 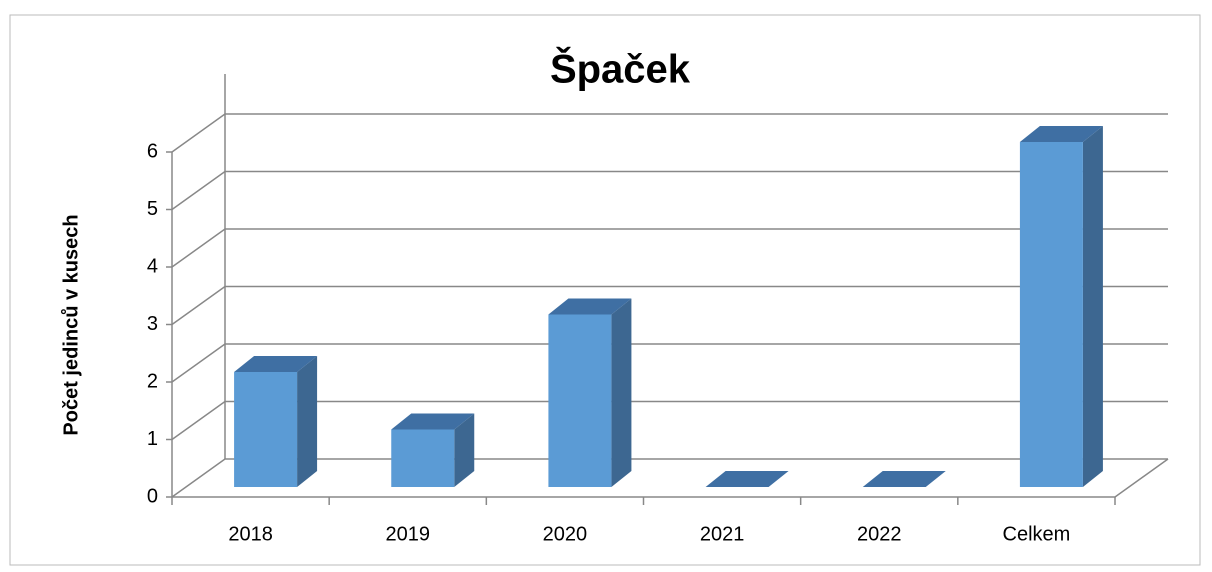 What do you see at coordinates (152, 266) in the screenshot?
I see `y-tick-label: 4` at bounding box center [152, 266].